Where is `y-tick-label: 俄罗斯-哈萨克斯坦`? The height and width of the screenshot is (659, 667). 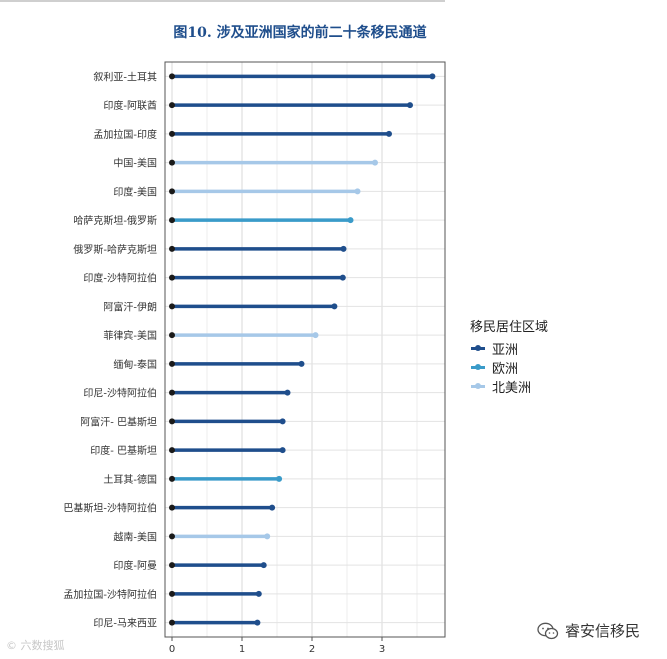 y-tick-label: 俄罗斯-哈萨克斯坦 is located at coordinates (115, 249).